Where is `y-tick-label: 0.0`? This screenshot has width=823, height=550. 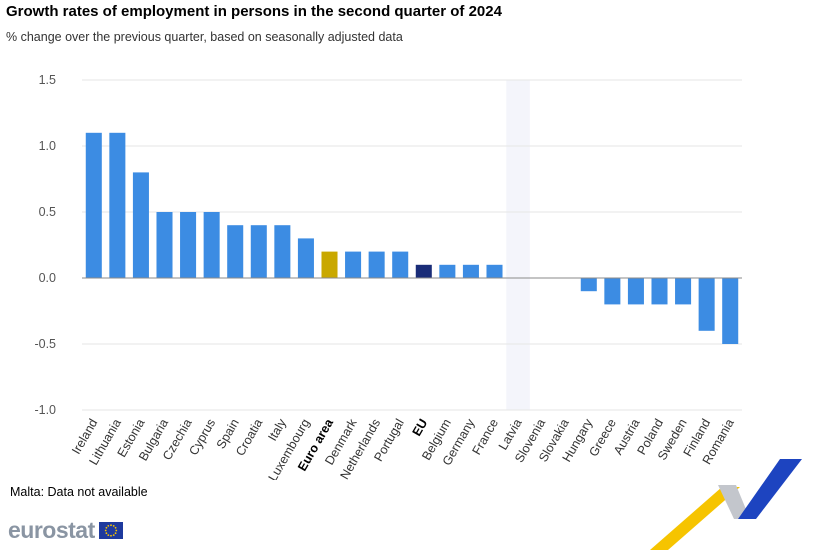 y-tick-label: 0.0 is located at coordinates (47, 278).